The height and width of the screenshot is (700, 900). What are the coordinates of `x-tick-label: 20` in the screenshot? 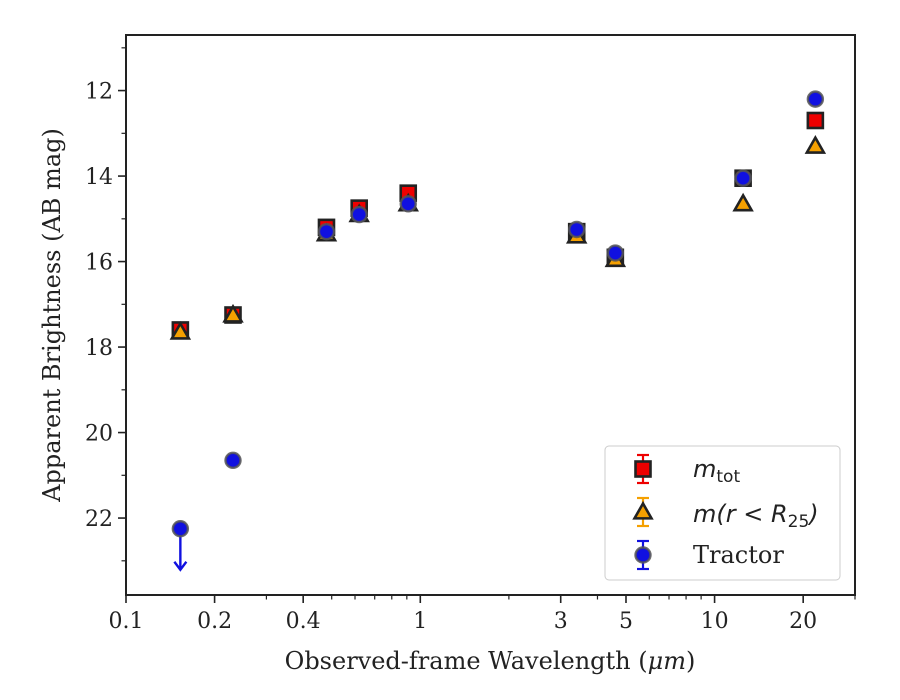 It's located at (803, 621).